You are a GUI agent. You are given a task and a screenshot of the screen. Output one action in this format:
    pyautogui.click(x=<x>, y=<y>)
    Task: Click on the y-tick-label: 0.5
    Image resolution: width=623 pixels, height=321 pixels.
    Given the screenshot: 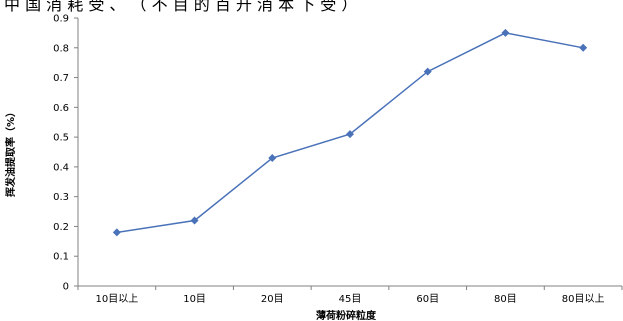 What is the action you would take?
    pyautogui.click(x=61, y=138)
    